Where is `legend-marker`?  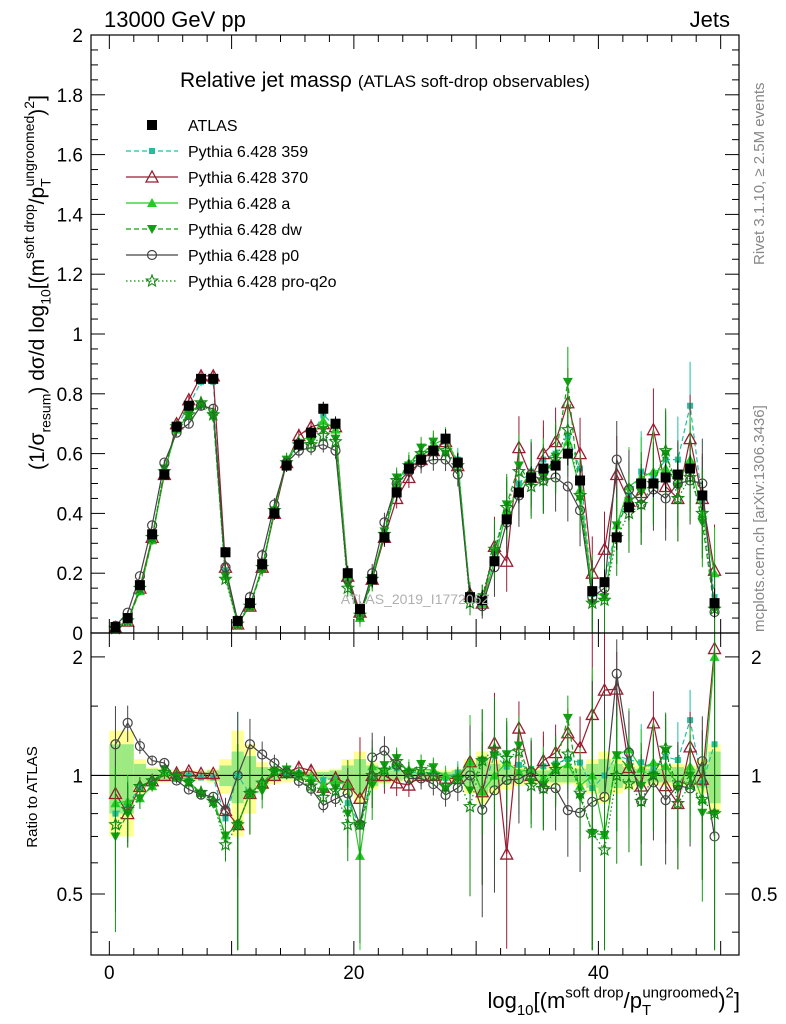
legend-marker is located at coordinates (152, 202).